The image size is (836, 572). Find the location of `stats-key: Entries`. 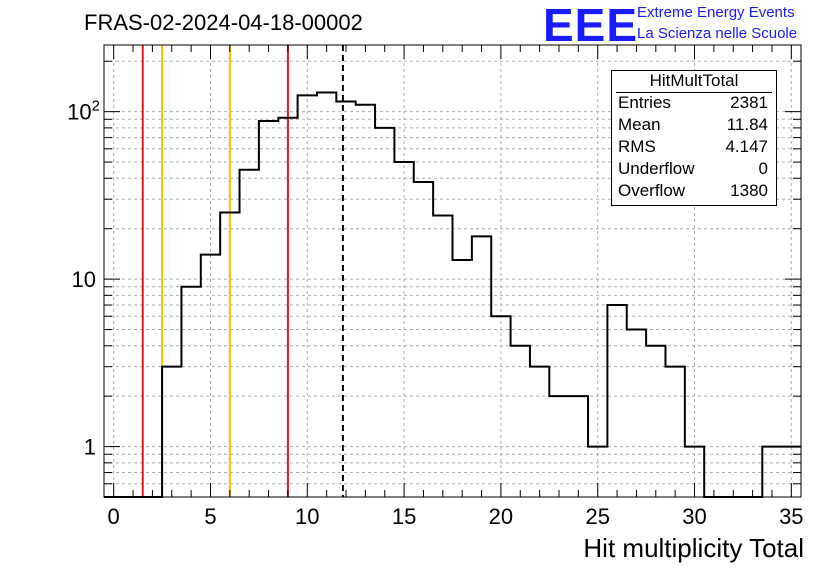

stats-key: Entries is located at coordinates (644, 102).